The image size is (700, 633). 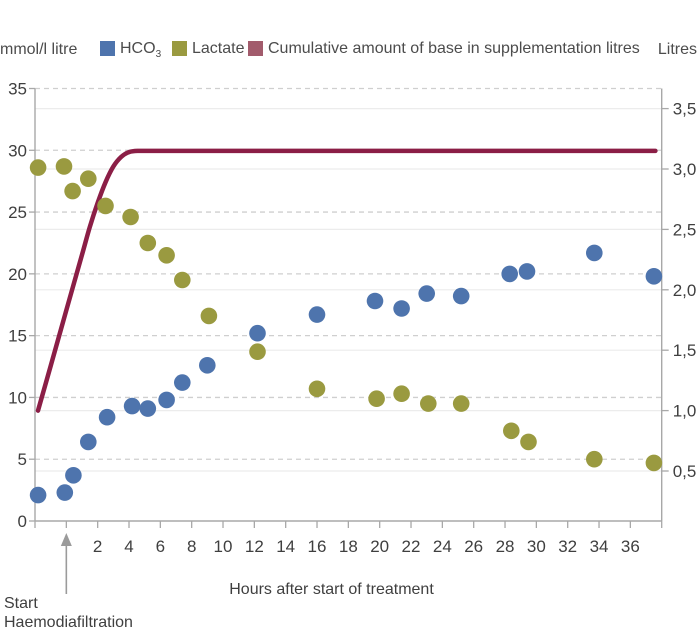 I want to click on right-tick-label: 2,0, so click(x=685, y=290).